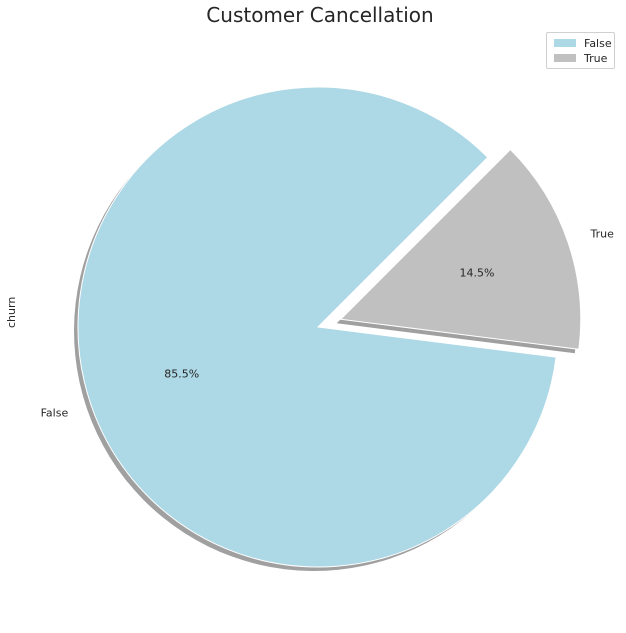  Describe the element at coordinates (55, 413) in the screenshot. I see `slice-category-label-false: False` at that location.